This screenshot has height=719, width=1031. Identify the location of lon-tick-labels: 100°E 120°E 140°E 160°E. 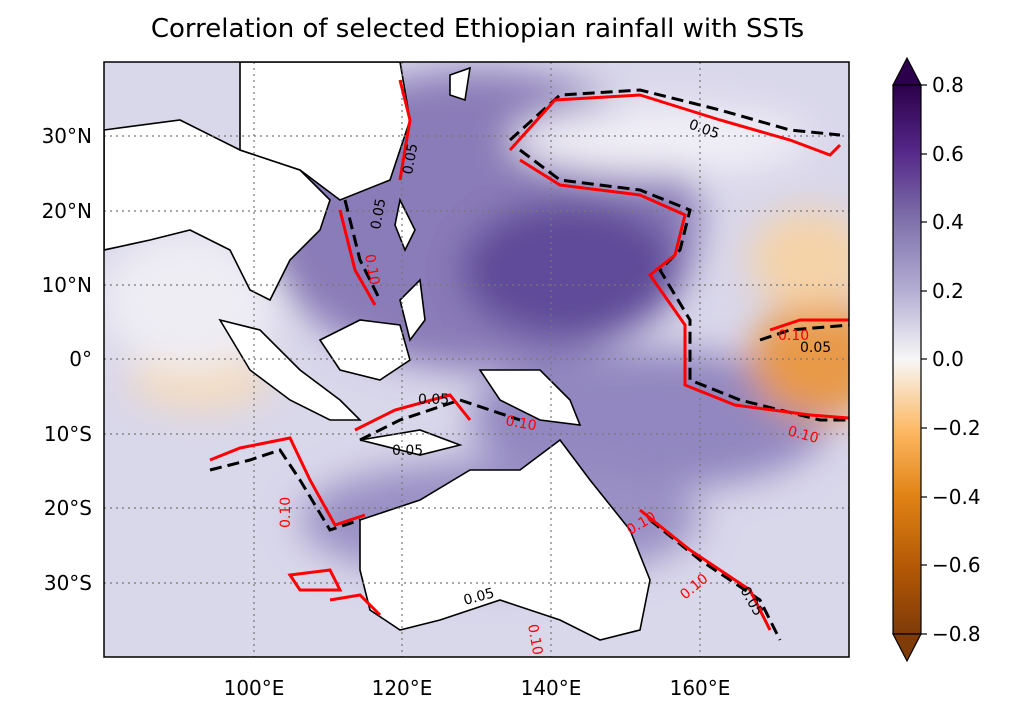
(477, 688).